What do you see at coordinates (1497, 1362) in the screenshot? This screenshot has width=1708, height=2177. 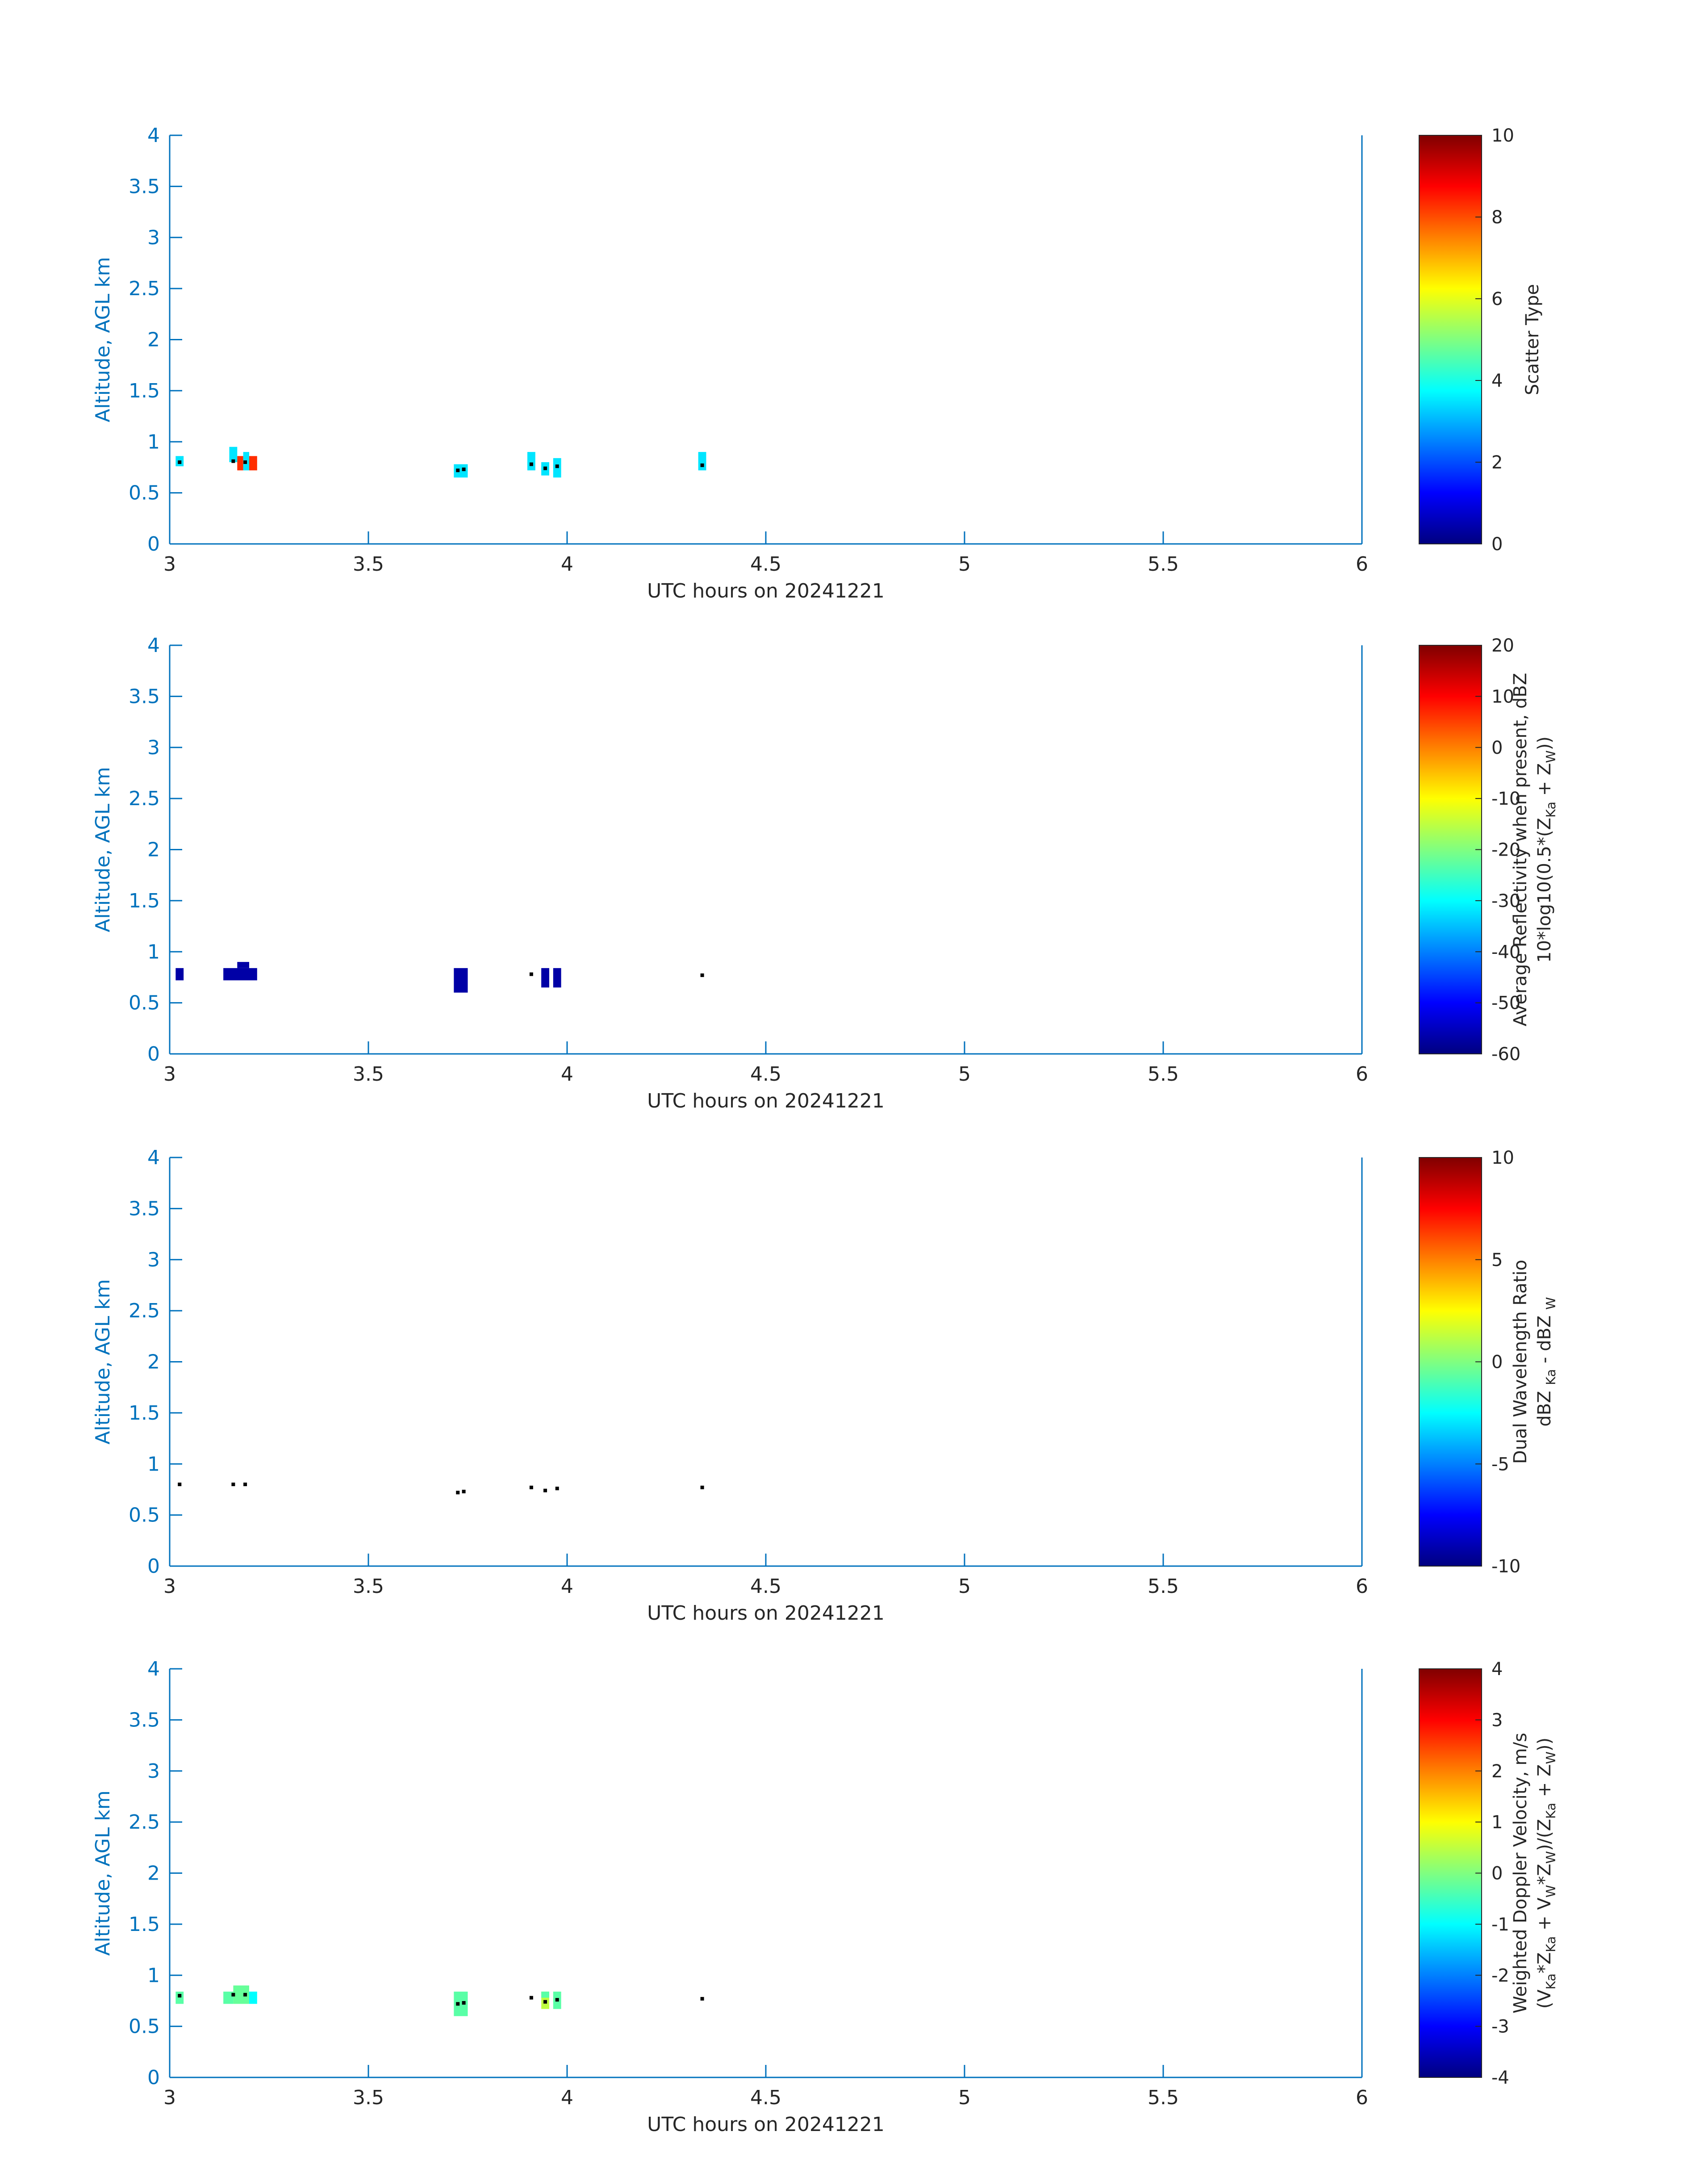 I see `colorbar-tick-label: 0` at bounding box center [1497, 1362].